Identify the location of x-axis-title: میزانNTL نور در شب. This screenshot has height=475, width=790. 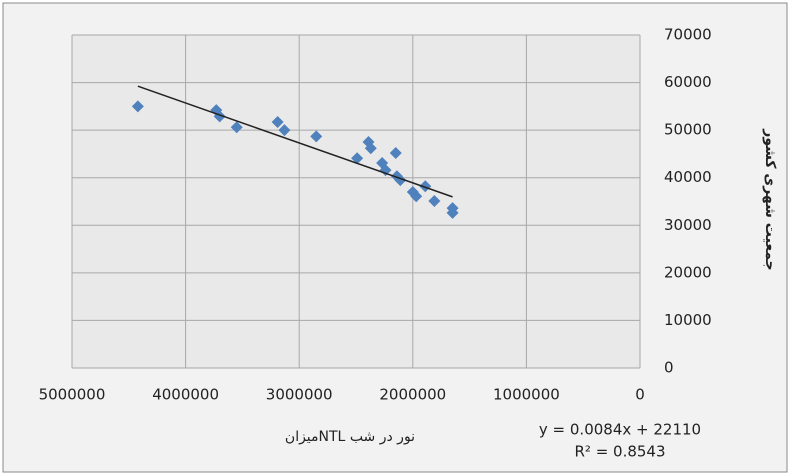
(350, 437).